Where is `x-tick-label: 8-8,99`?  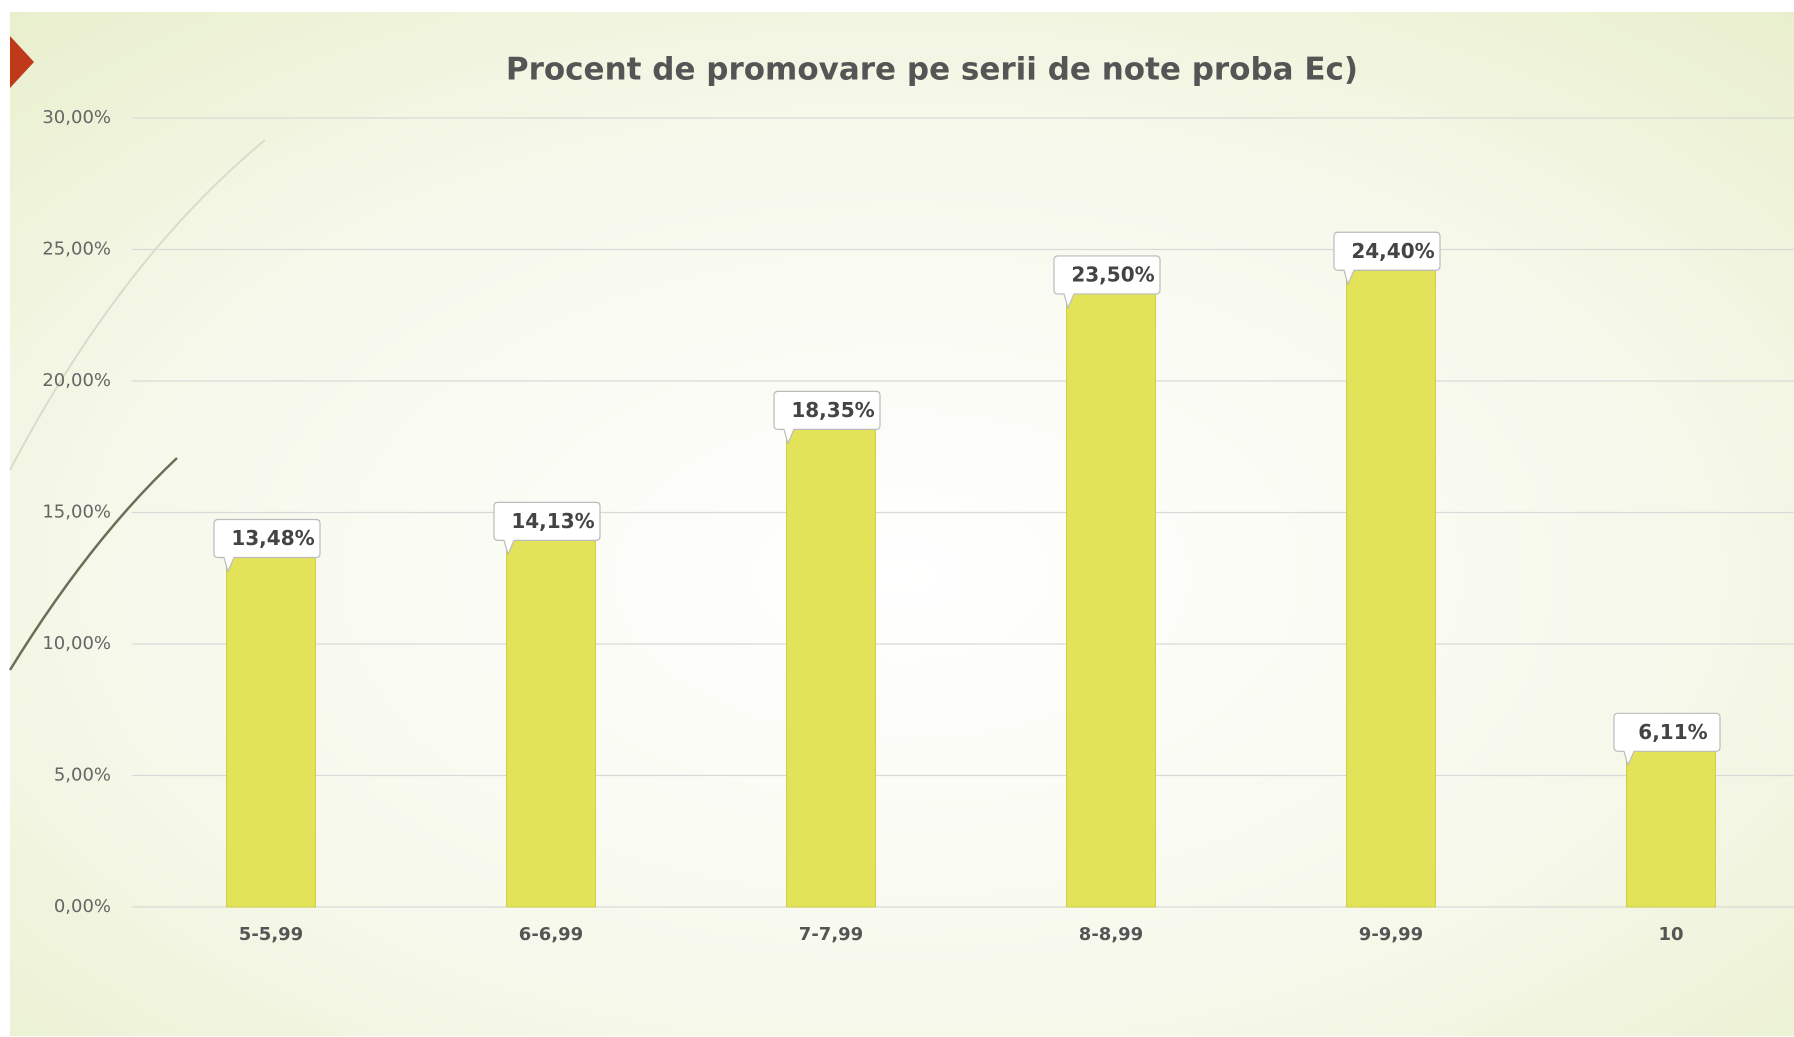
x-tick-label: 8-8,99 is located at coordinates (1111, 934).